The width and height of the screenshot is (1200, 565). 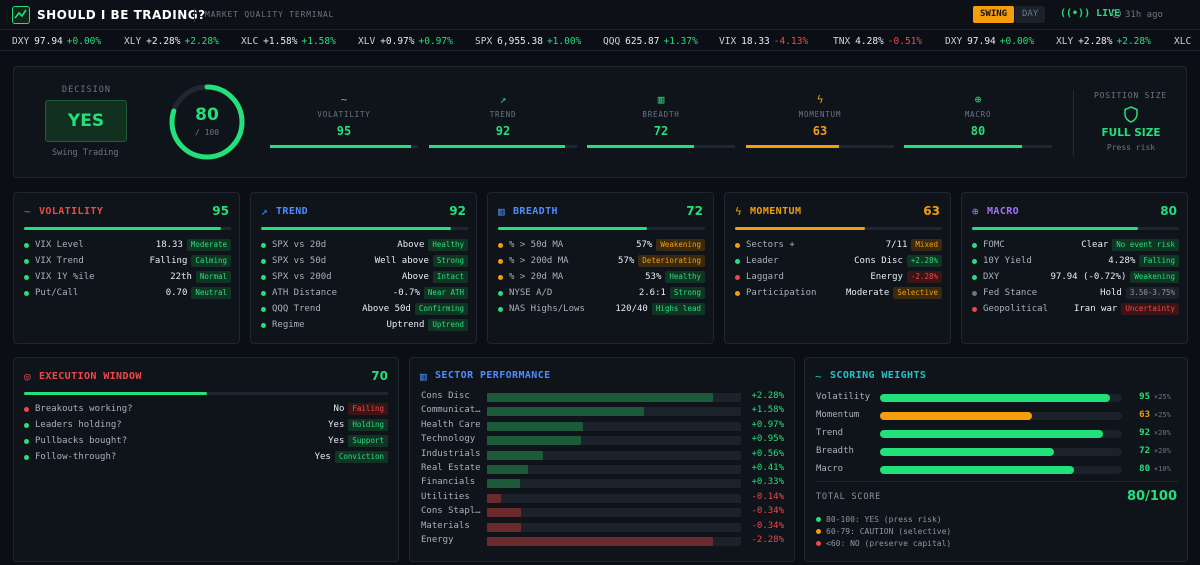 I want to click on sector-row: Energy -2.28%, so click(x=602, y=541).